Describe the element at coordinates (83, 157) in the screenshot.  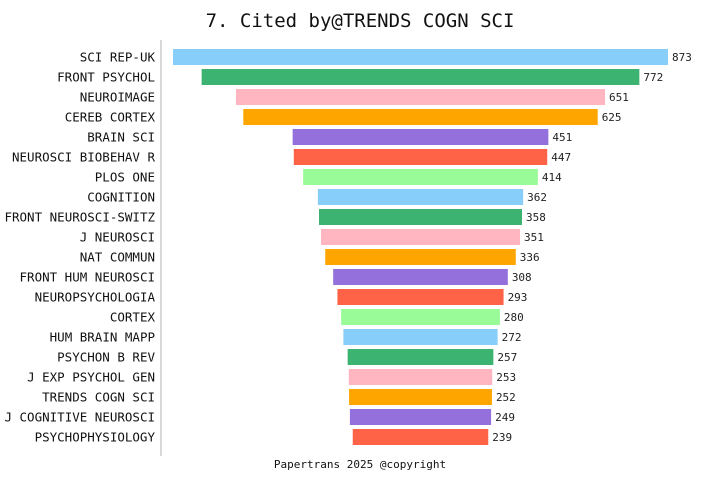
I see `category-label: NEUROSCI BIOBEHAV R` at that location.